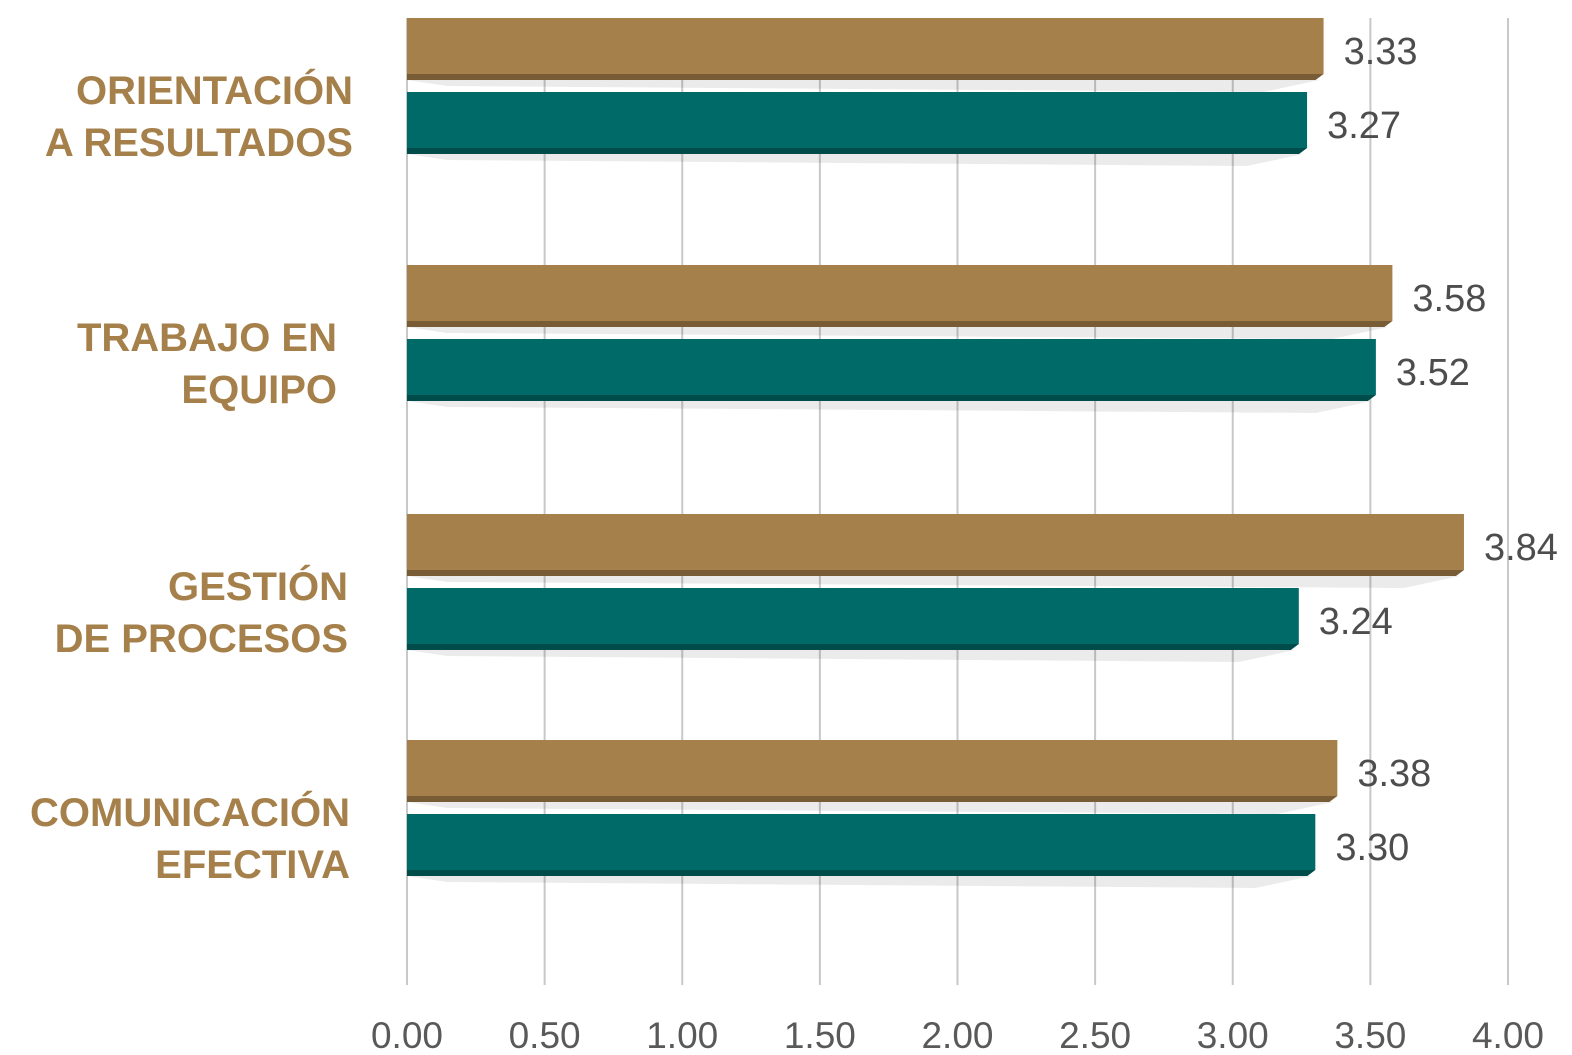 The height and width of the screenshot is (1055, 1572). Describe the element at coordinates (1370, 1035) in the screenshot. I see `x-tick-label: 3.50` at that location.